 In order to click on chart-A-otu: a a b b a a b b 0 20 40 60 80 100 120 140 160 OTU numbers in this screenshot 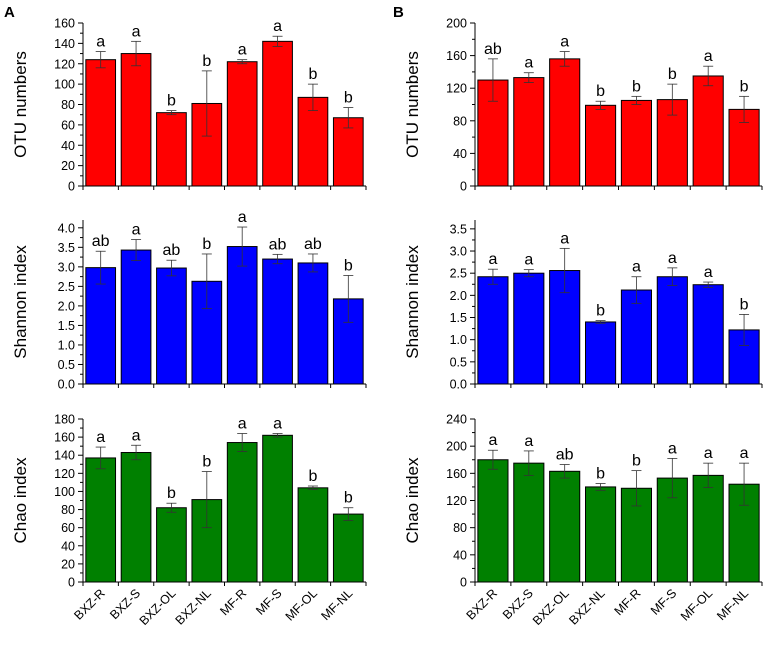, I will do `click(189, 105)`.